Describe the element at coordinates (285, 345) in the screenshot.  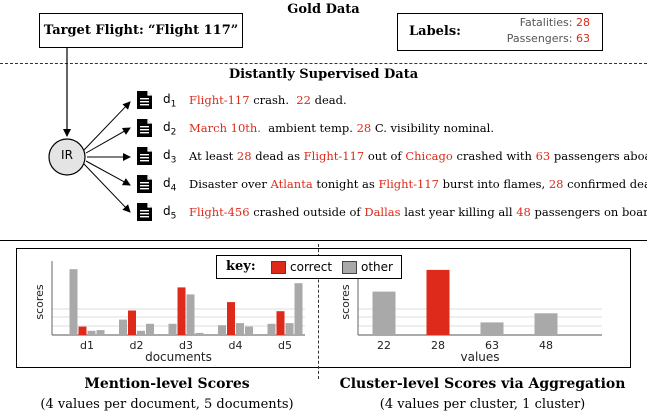
I see `tick-label: d5` at that location.